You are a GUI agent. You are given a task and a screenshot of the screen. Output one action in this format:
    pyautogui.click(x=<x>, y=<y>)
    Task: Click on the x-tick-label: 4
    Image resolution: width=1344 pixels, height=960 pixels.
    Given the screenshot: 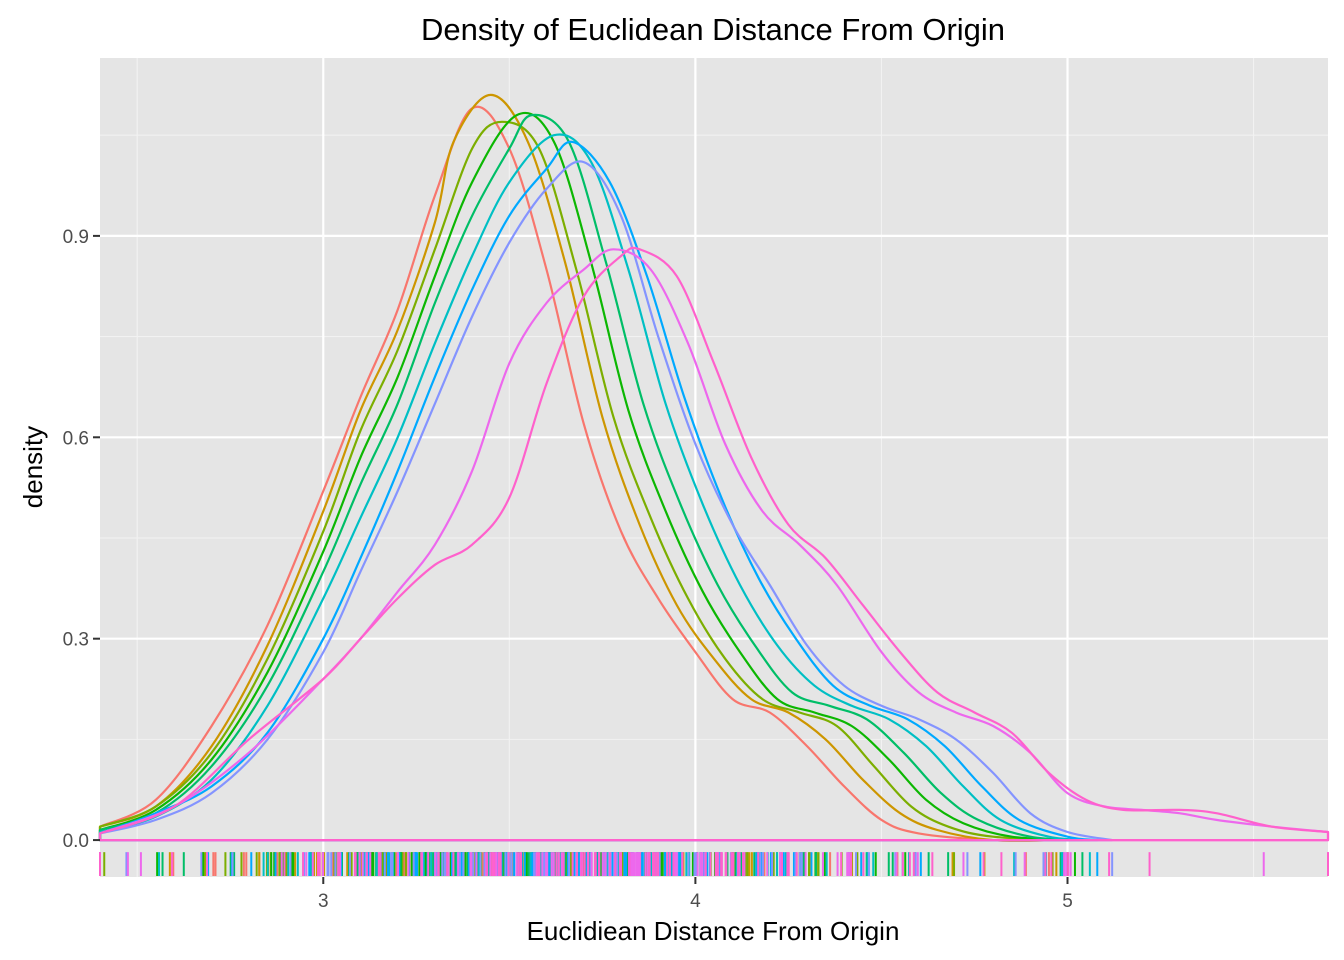 What is the action you would take?
    pyautogui.click(x=695, y=901)
    